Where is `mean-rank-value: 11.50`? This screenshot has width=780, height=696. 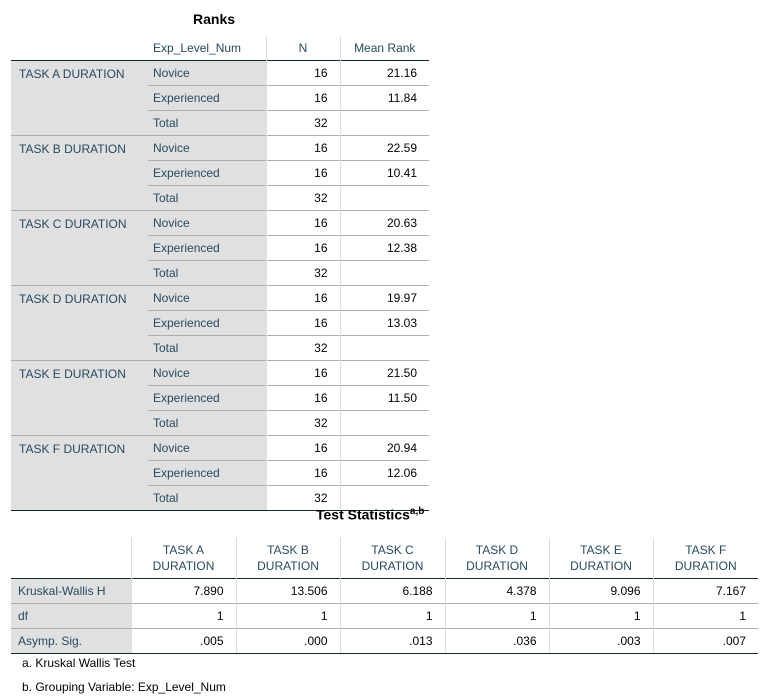
mean-rank-value: 11.50 is located at coordinates (384, 398).